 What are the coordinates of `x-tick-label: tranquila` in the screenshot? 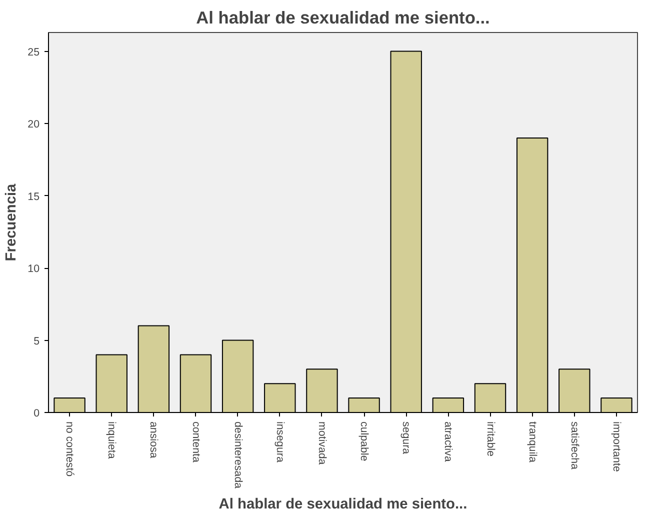 It's located at (532, 442).